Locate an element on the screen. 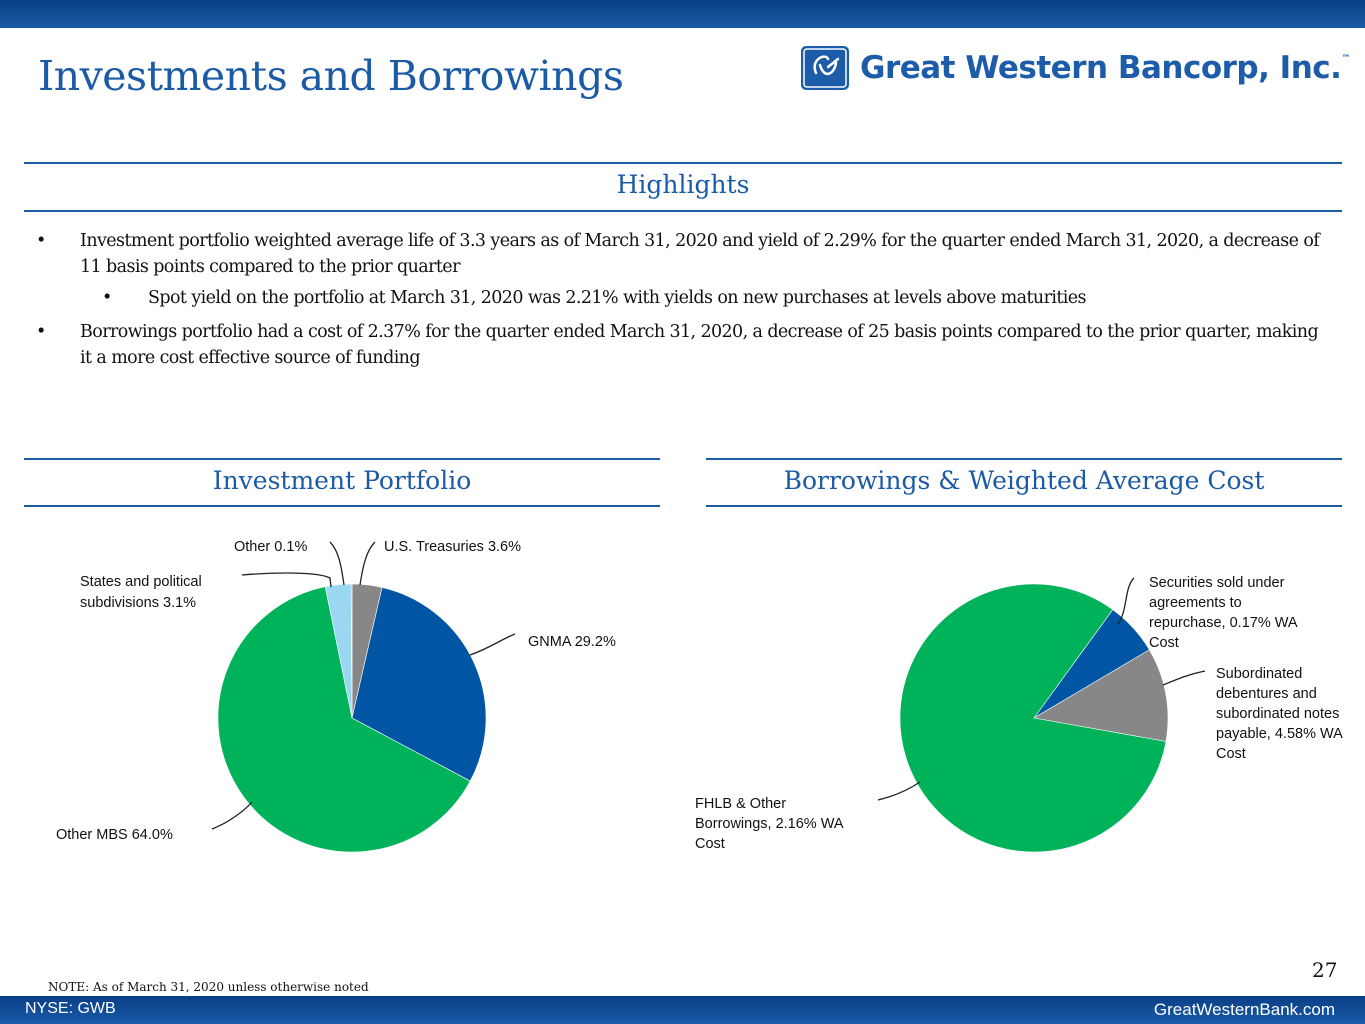 Image resolution: width=1365 pixels, height=1024 pixels. label-subordinated-line3: subordinated notes is located at coordinates (1277, 714).